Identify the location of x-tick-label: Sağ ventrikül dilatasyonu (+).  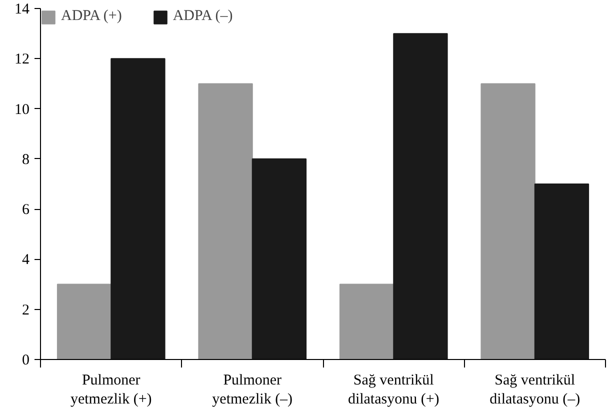
(394, 390).